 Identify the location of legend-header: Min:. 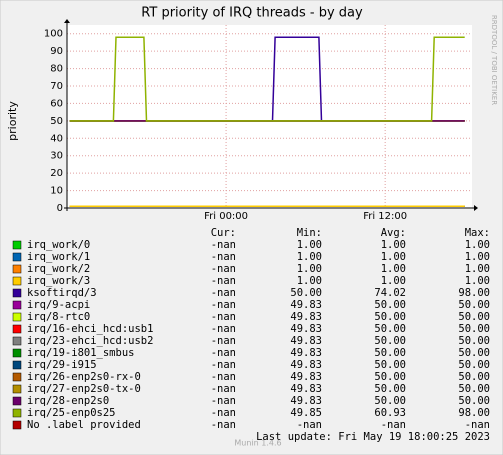
(309, 233).